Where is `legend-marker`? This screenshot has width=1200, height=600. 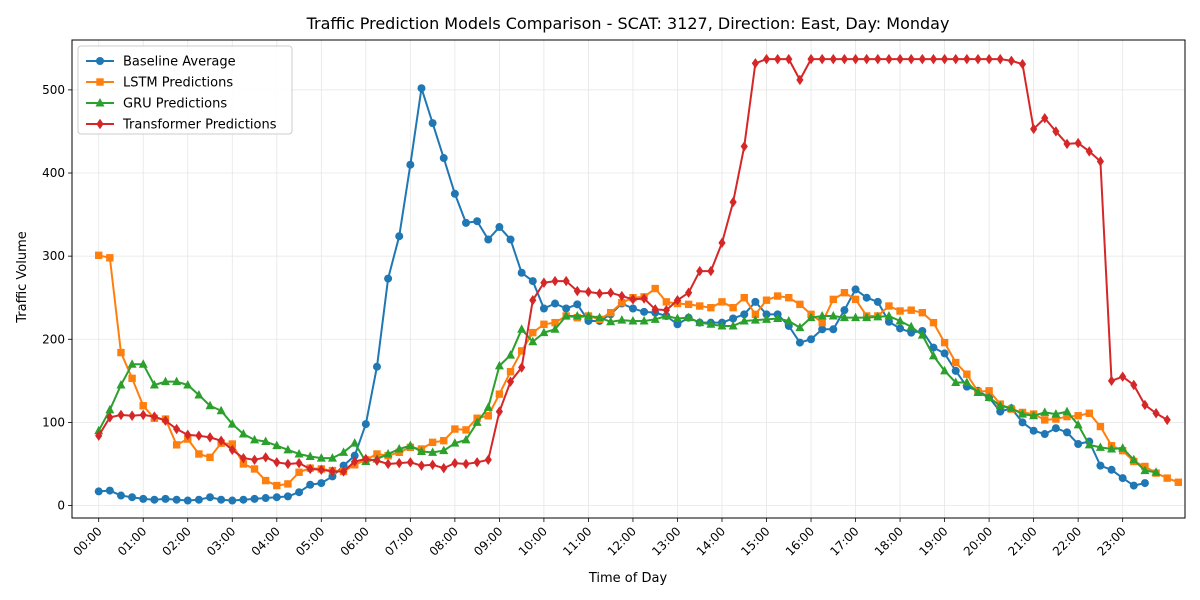 legend-marker is located at coordinates (100, 82).